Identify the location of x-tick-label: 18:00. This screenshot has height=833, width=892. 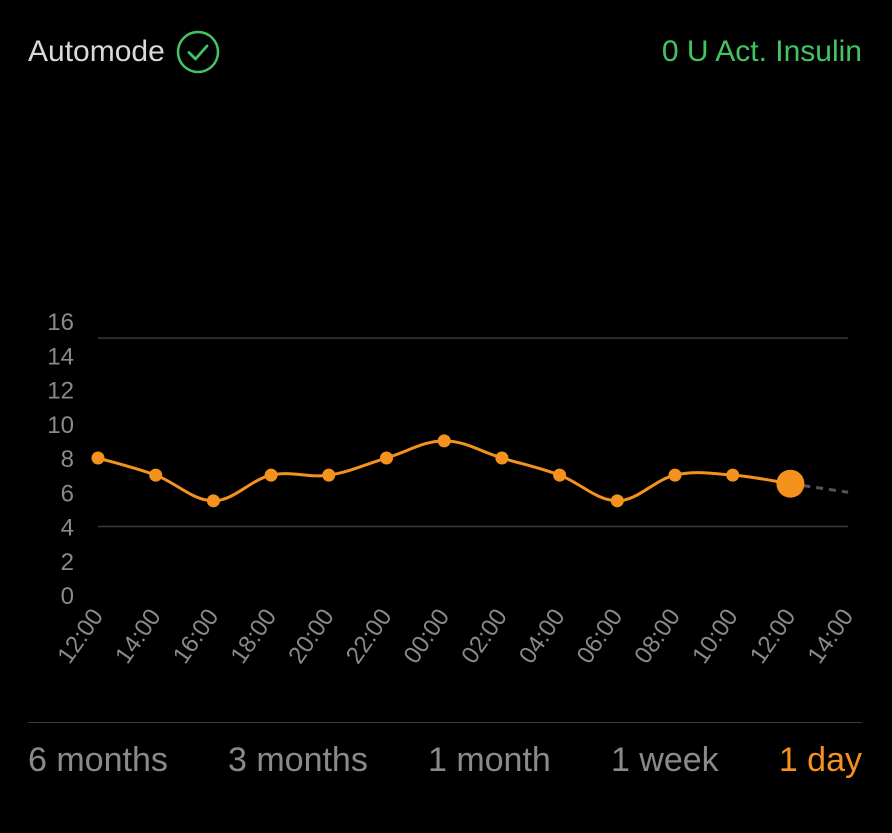
(253, 636).